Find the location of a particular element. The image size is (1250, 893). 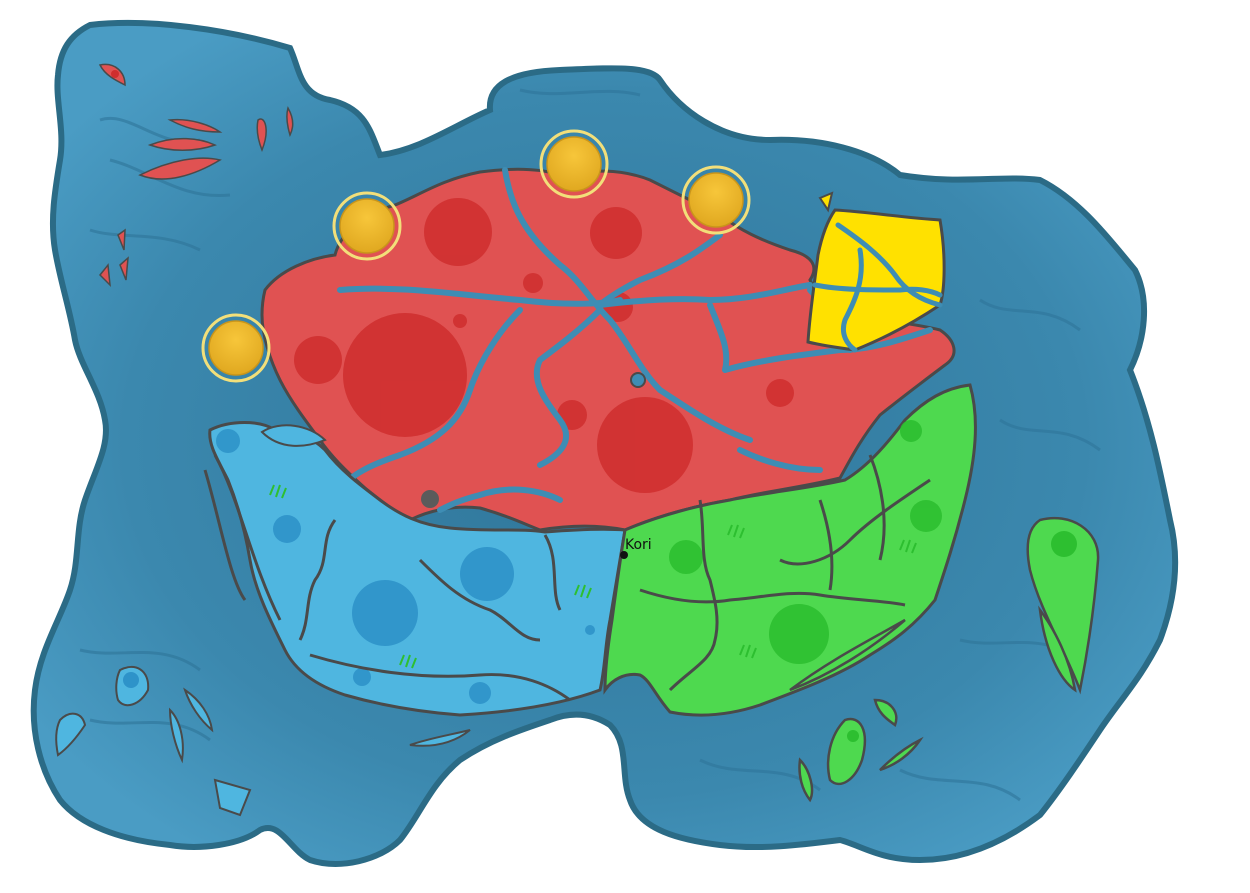

green-region-borders is located at coordinates (785, 573).